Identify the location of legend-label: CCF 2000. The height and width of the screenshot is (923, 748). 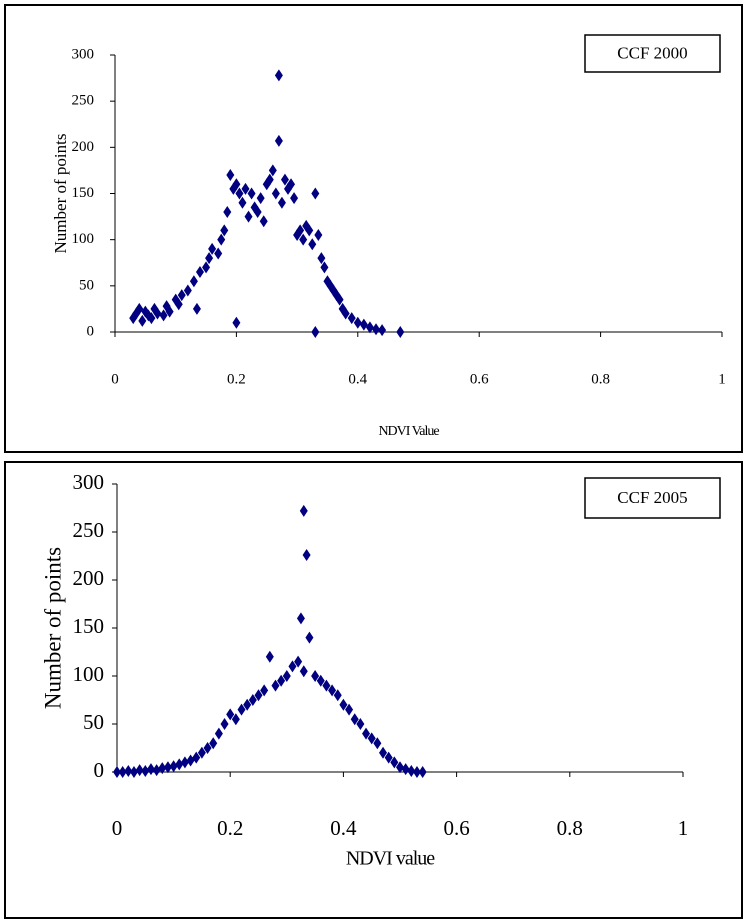
(652, 52).